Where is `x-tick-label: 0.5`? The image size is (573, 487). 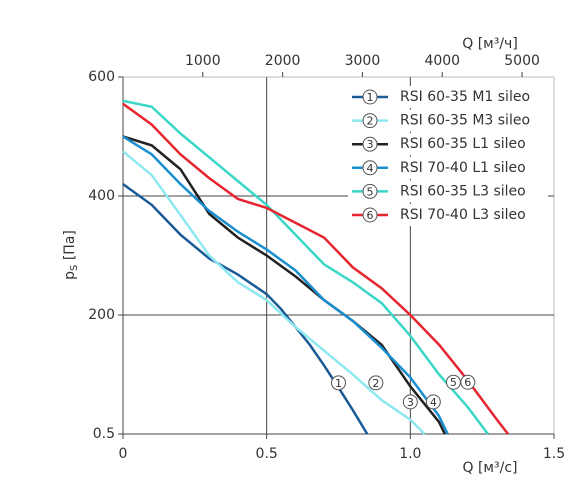 x-tick-label: 0.5 is located at coordinates (267, 454).